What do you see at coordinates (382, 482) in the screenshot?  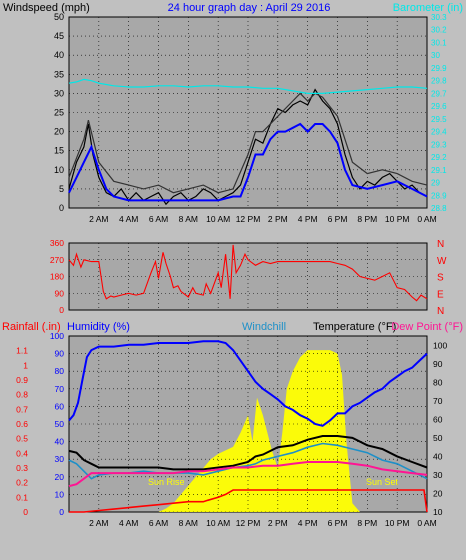 I see `sunset-annotation: Sun Set` at bounding box center [382, 482].